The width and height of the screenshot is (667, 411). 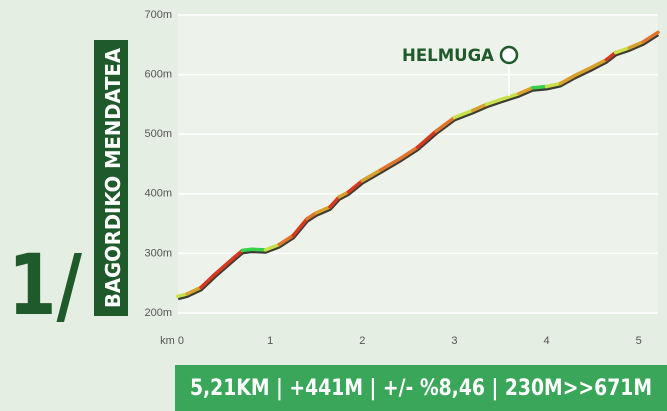 What do you see at coordinates (639, 341) in the screenshot?
I see `x-tick-label: 5` at bounding box center [639, 341].